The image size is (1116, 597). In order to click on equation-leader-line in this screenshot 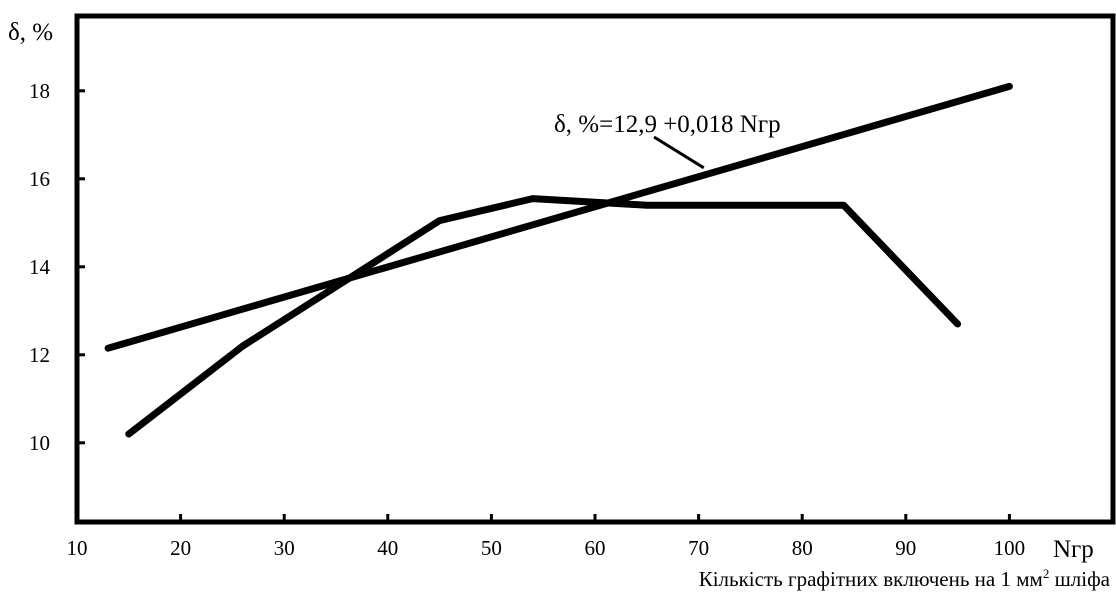, I will do `click(679, 152)`.